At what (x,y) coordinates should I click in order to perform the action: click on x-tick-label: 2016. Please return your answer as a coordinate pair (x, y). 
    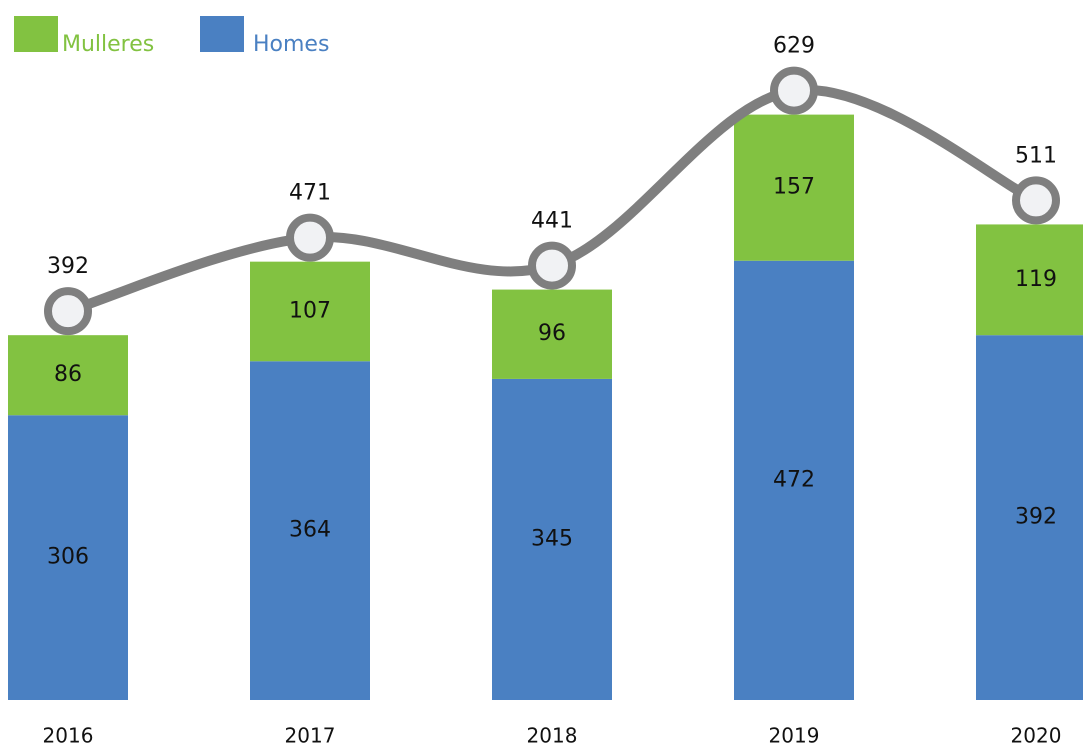
    Looking at the image, I should click on (68, 735).